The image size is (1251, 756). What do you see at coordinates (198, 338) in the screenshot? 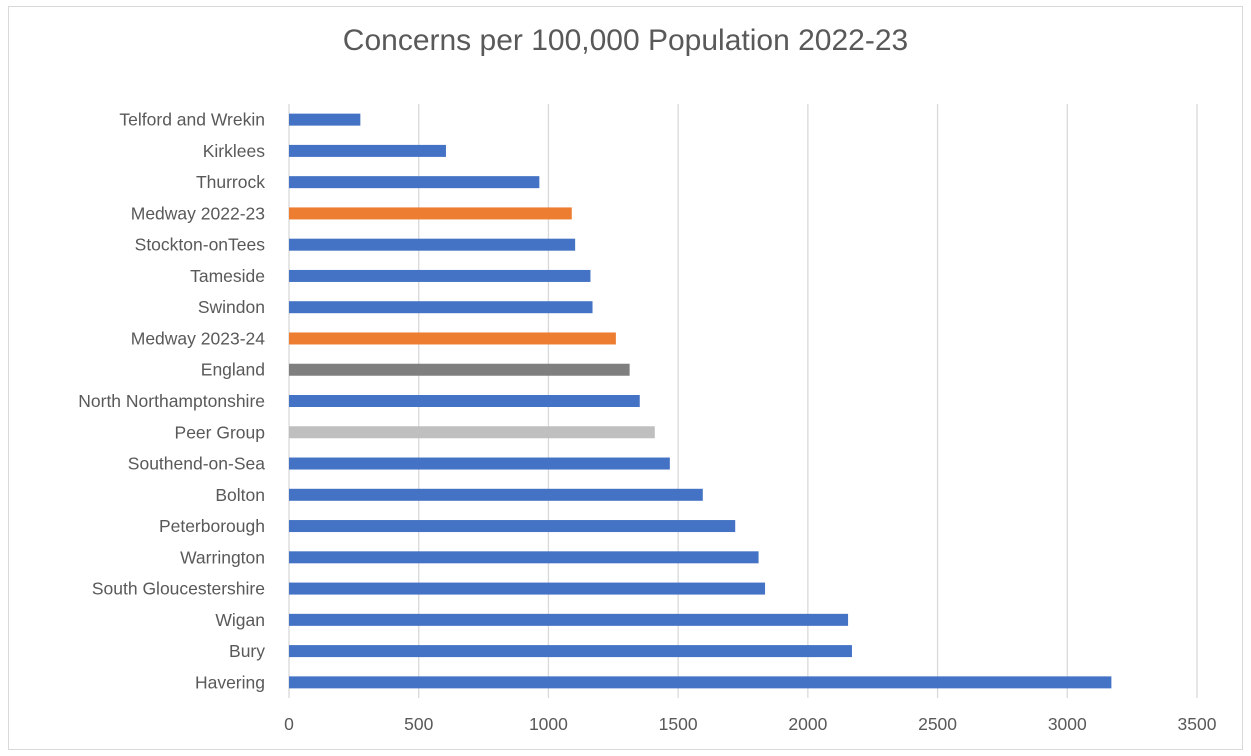
I see `category-label: Medway 2023-24` at bounding box center [198, 338].